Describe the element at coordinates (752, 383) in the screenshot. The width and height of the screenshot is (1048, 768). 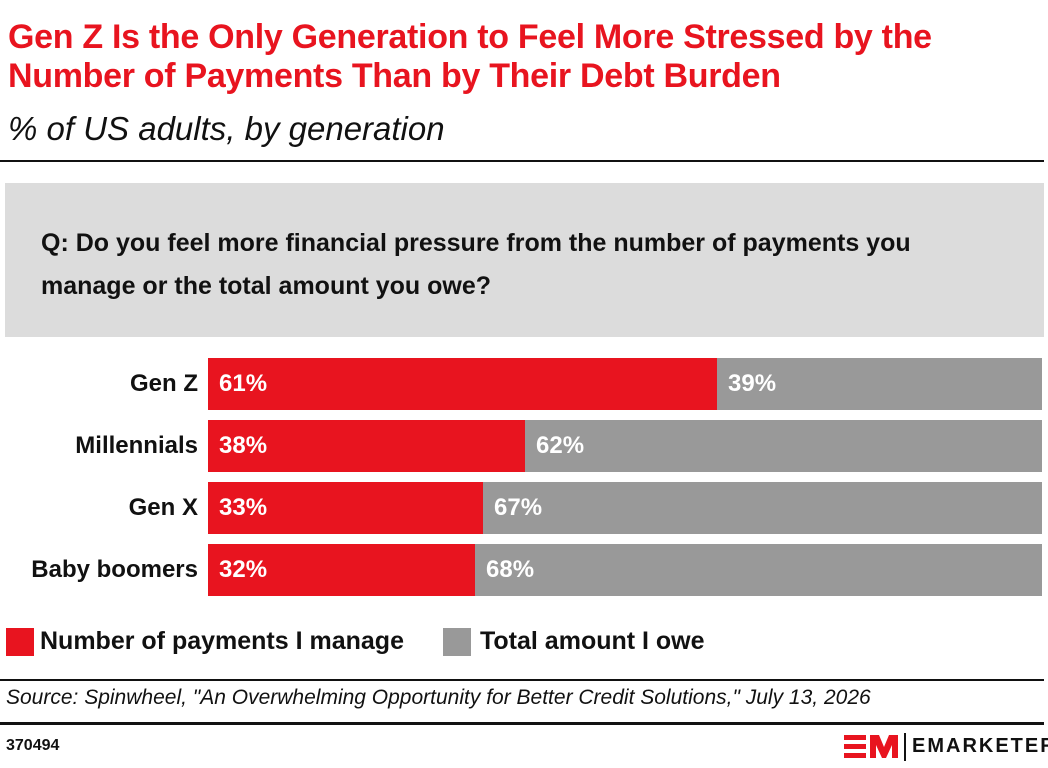
I see `data-label: 39%` at that location.